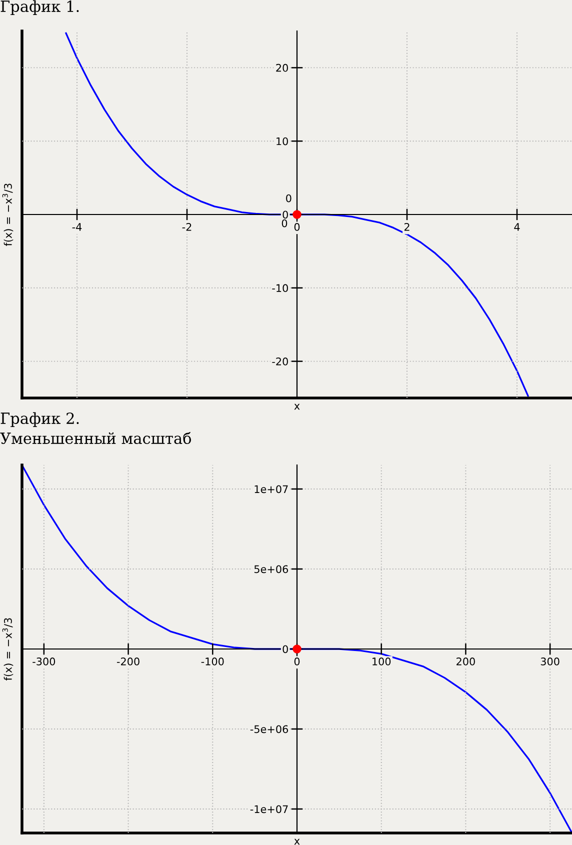  What do you see at coordinates (517, 227) in the screenshot?
I see `x-tick-label: 4` at bounding box center [517, 227].